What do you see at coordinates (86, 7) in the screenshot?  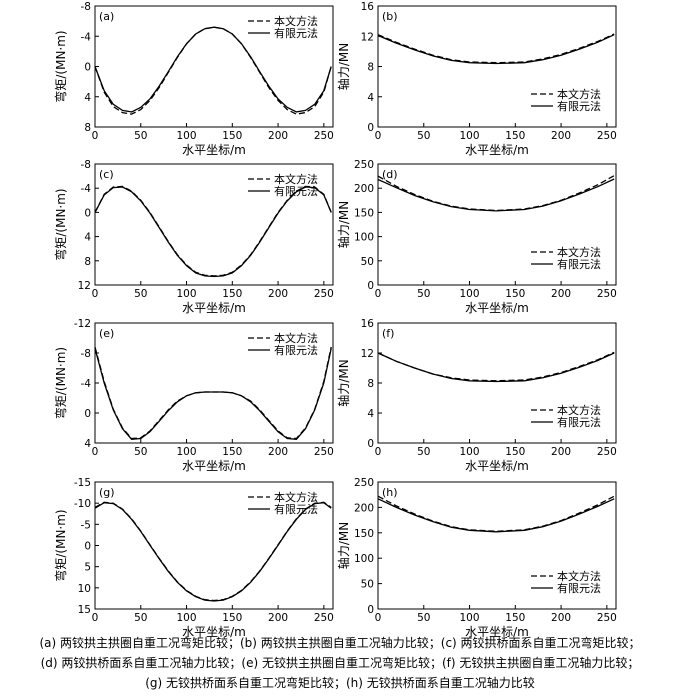 I see `y-tick-label: -8` at bounding box center [86, 7].